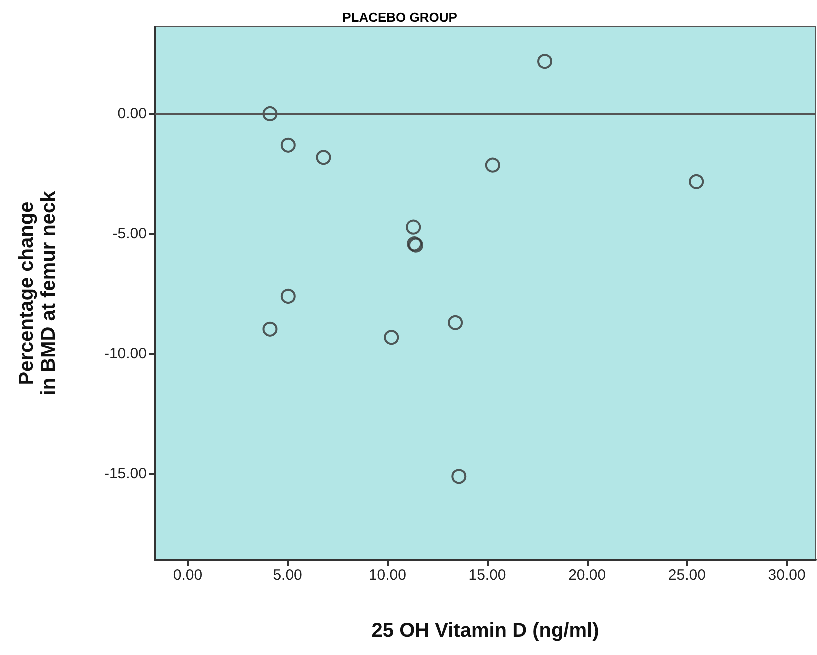 The image size is (817, 655). What do you see at coordinates (38, 293) in the screenshot?
I see `y-axis-title: Percentage change in BMD at femur neck` at bounding box center [38, 293].